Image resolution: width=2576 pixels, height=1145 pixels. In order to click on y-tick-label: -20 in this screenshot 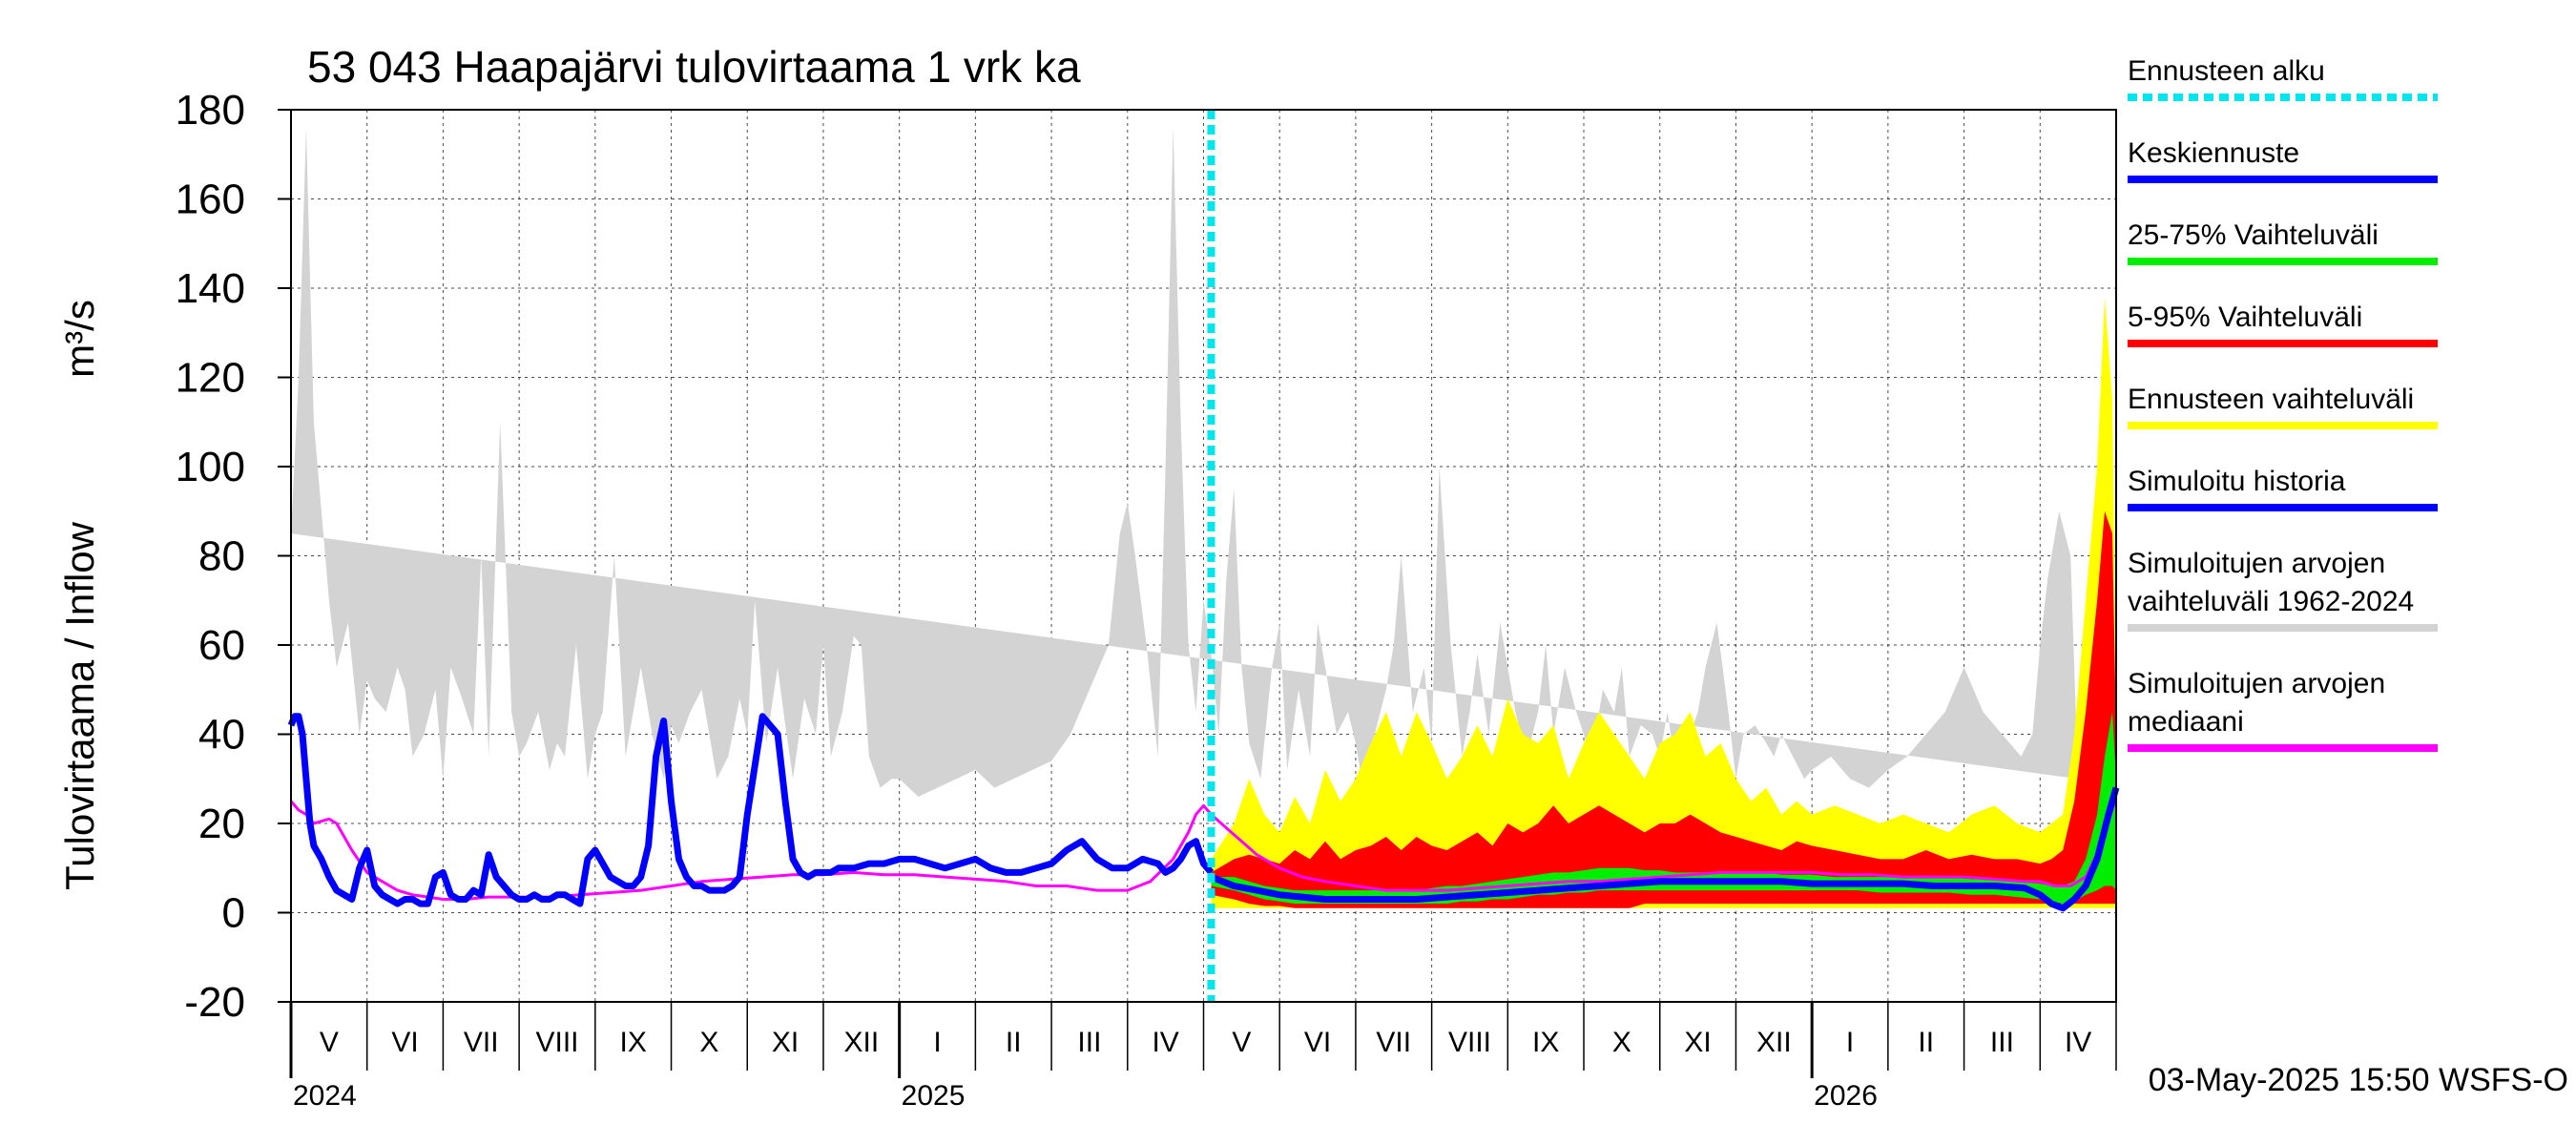, I will do `click(214, 1003)`.